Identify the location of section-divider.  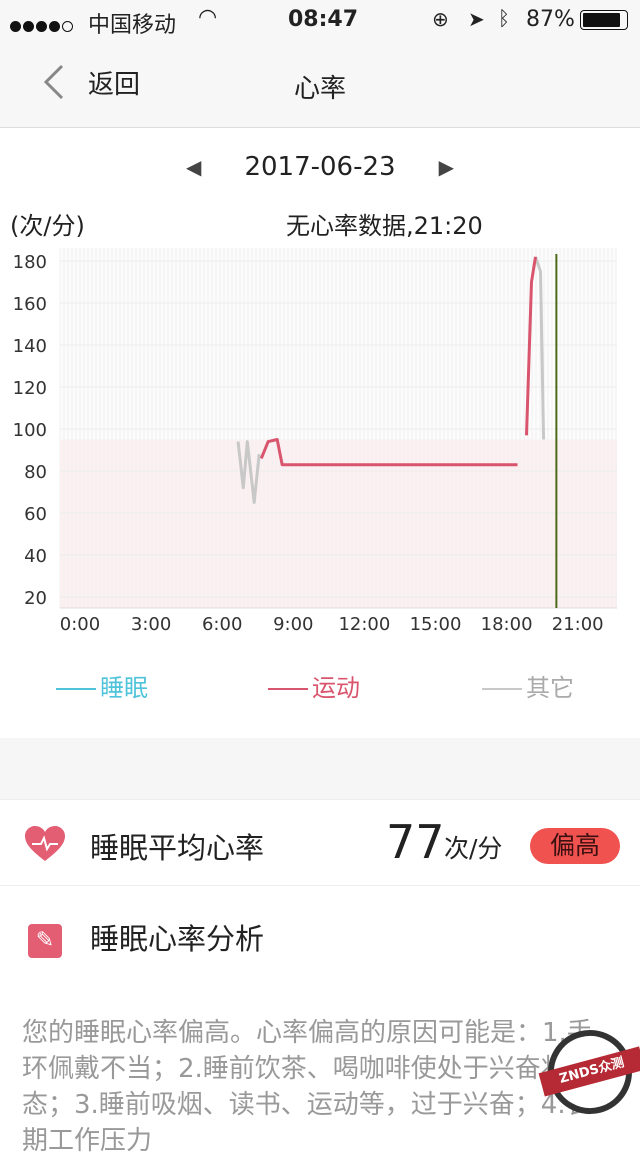
(320, 769).